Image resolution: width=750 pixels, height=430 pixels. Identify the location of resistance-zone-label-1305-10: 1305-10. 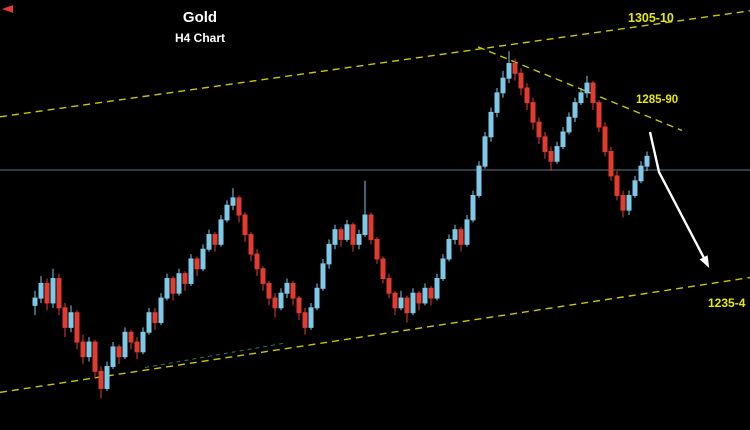
(651, 18).